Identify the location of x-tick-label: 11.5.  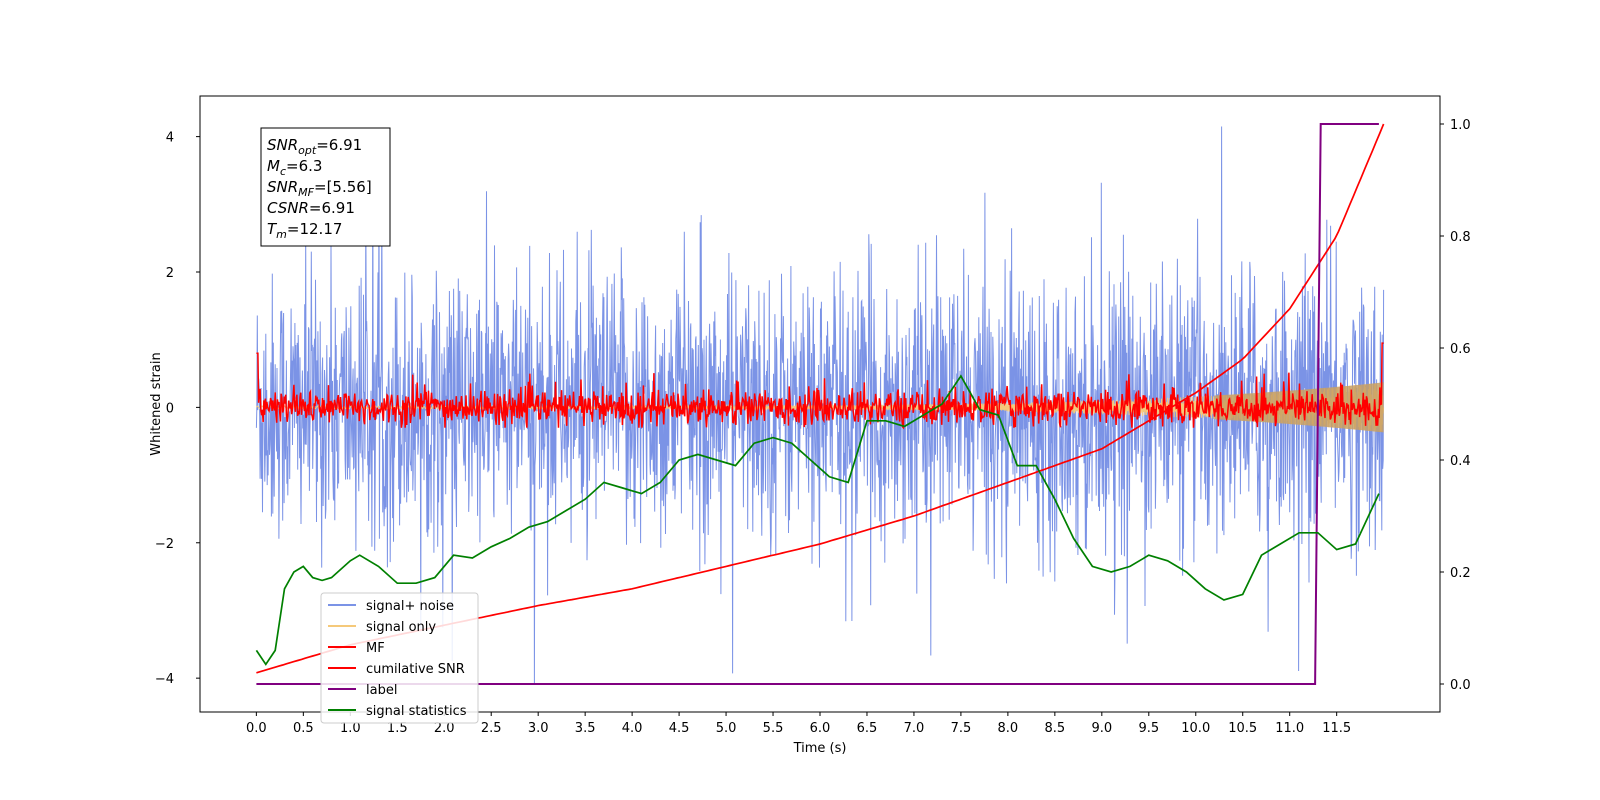
(1336, 728).